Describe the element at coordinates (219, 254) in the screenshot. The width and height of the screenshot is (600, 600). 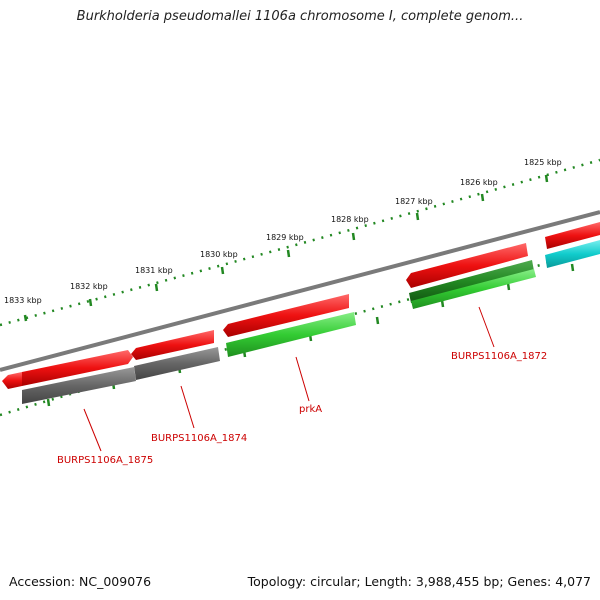
I see `ruler-label-1830: 1830 kbp` at that location.